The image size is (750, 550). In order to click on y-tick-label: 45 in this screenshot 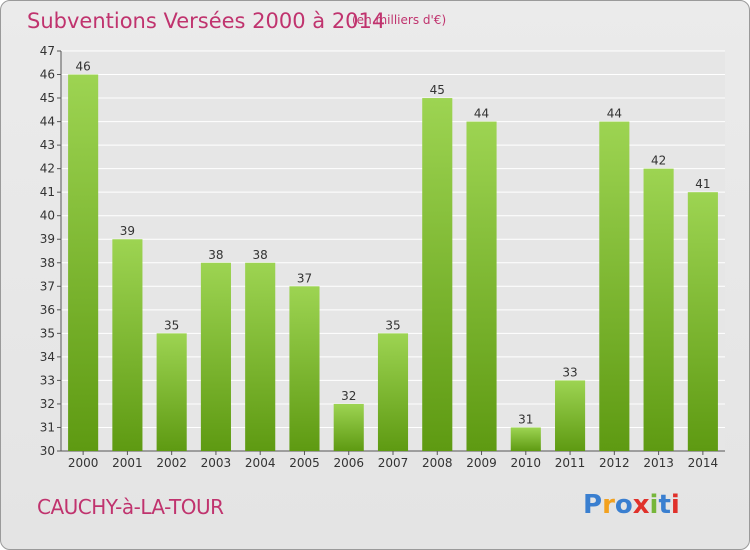, I will do `click(47, 98)`.